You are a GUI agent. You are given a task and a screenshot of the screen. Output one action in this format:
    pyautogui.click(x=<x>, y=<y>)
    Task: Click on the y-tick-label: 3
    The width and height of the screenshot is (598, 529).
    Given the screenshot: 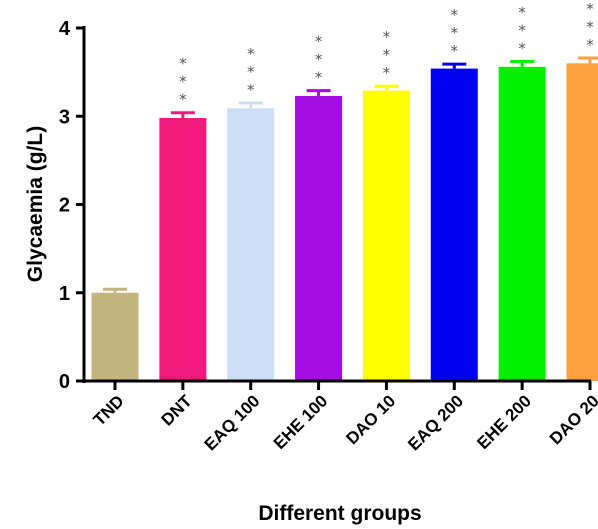 What is the action you would take?
    pyautogui.click(x=64, y=117)
    